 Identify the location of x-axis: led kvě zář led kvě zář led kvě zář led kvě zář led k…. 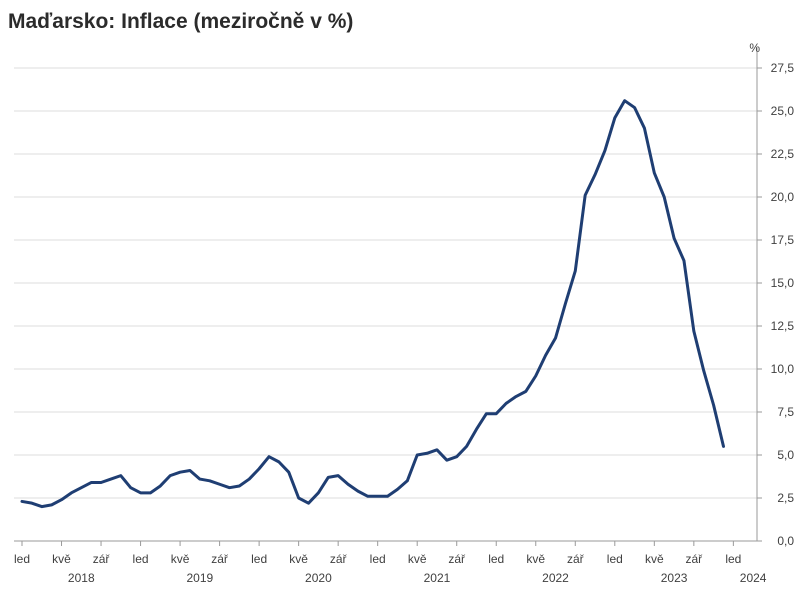
(390, 563).